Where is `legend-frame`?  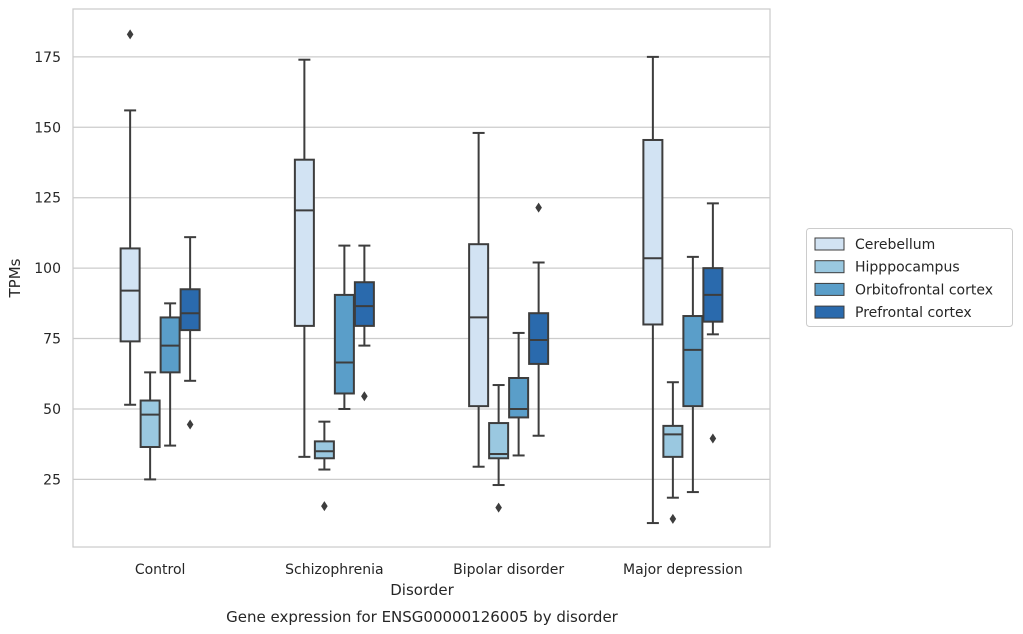 legend-frame is located at coordinates (909, 277).